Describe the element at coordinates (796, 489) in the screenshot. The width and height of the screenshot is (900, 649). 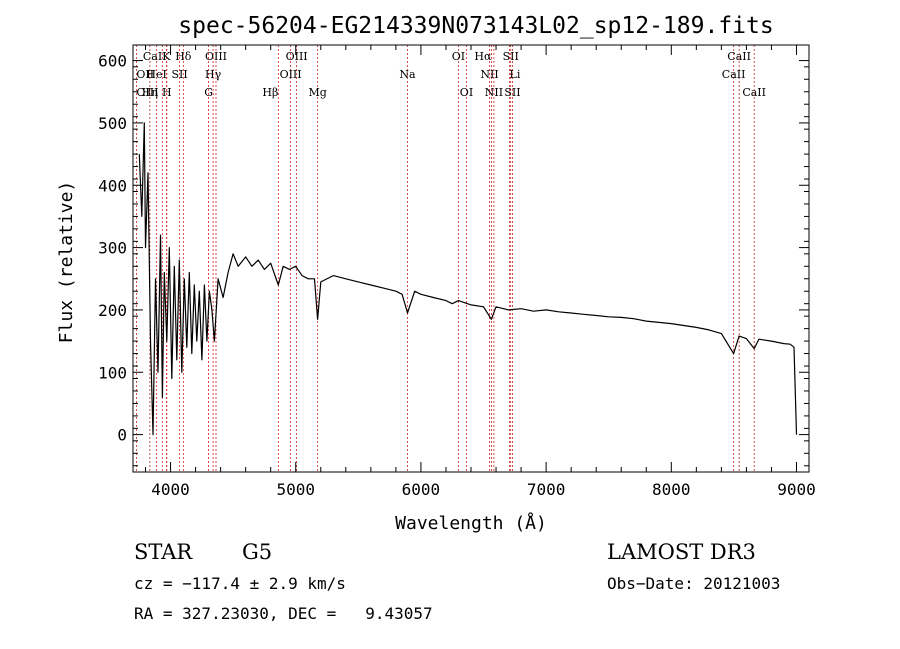
I see `x-tick-label: 9000` at that location.